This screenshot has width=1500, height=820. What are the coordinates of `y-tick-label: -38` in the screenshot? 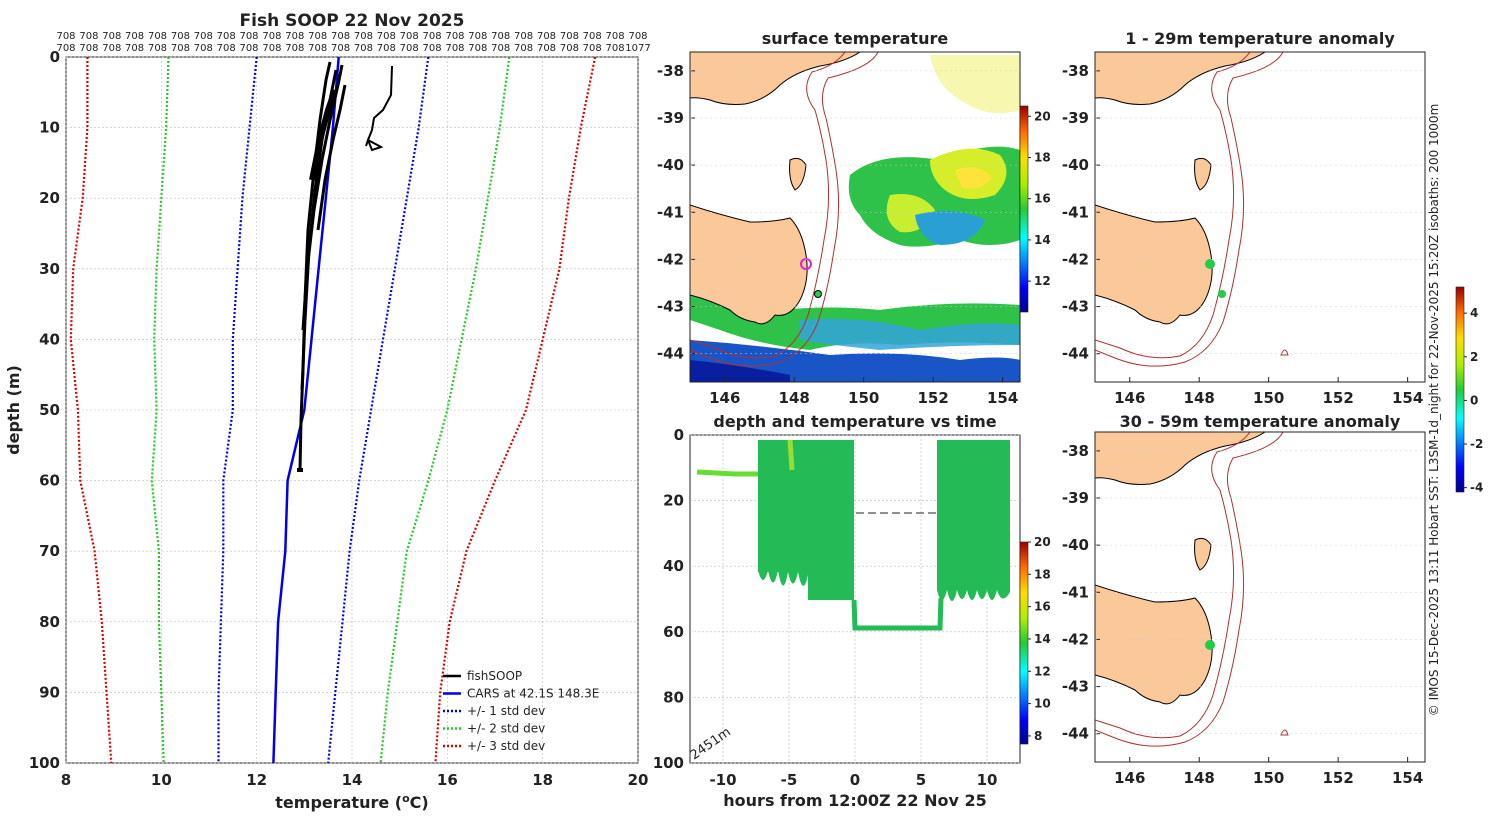 It's located at (1075, 71).